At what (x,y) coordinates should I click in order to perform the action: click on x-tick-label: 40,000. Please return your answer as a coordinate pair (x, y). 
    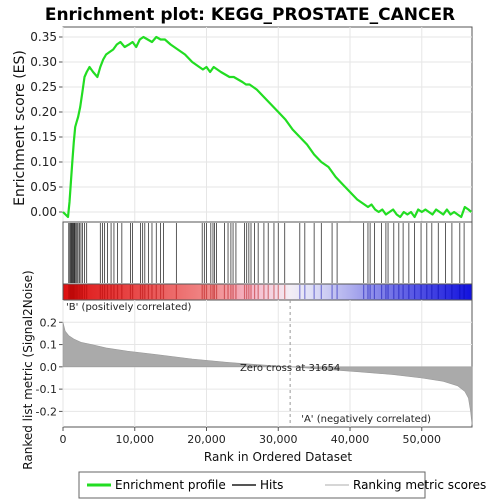
    Looking at the image, I should click on (350, 439).